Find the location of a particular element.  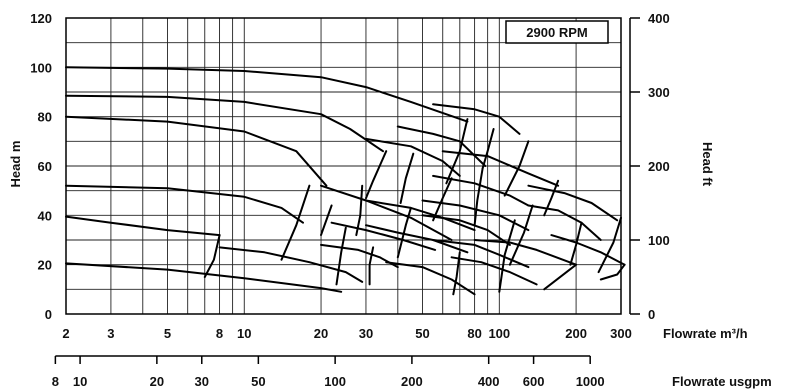

y-right-axis-title: Head ft is located at coordinates (707, 164).